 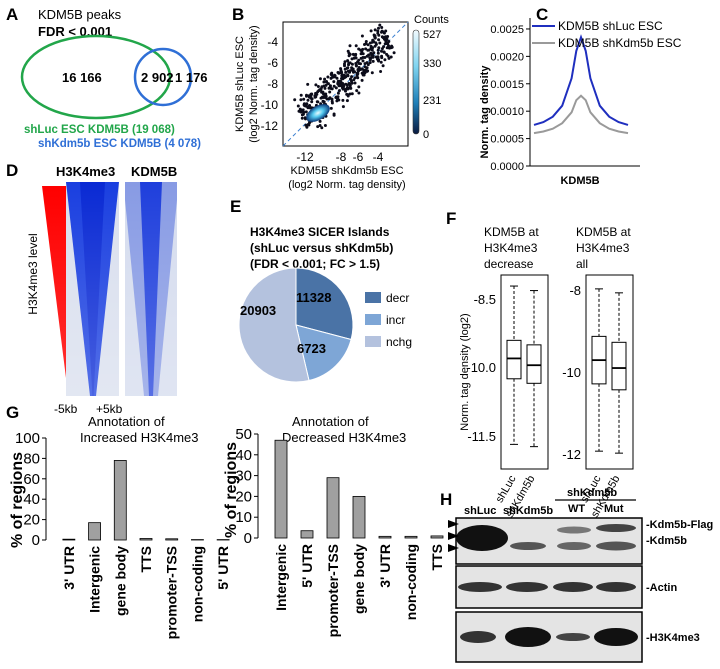 I want to click on h-label-kdm5b: -Kdm5b, so click(x=666, y=541).